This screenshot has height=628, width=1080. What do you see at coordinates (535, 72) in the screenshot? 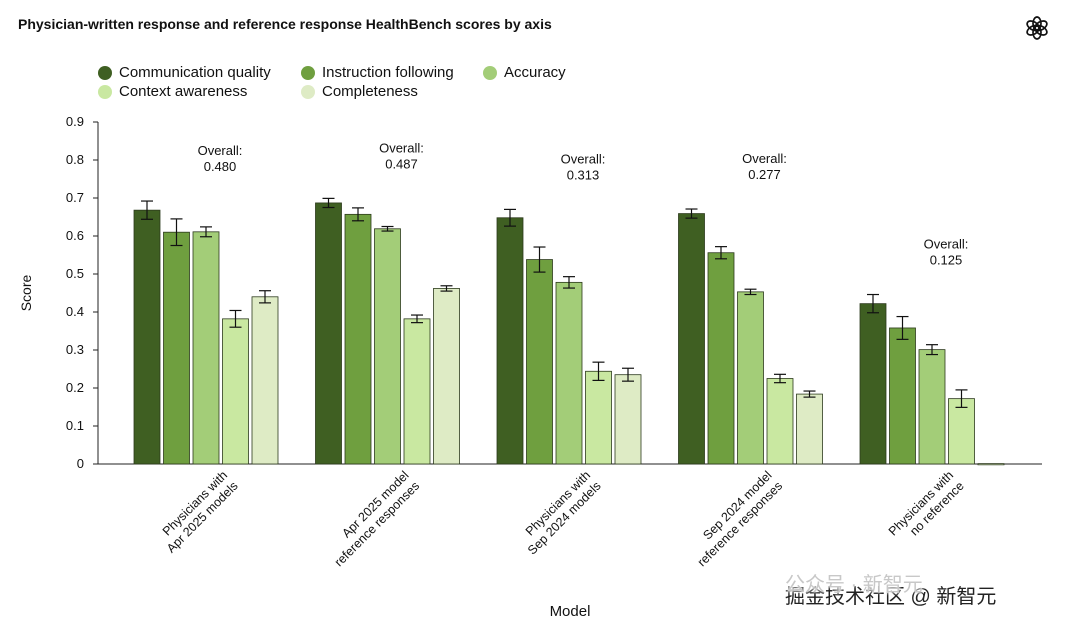
I see `legend-label: Accuracy` at bounding box center [535, 72].